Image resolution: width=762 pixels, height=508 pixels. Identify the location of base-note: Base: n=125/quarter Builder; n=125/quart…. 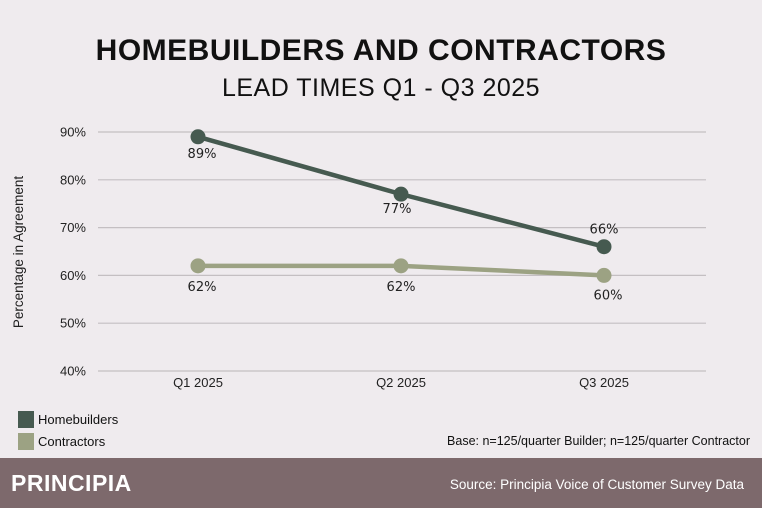
(598, 441).